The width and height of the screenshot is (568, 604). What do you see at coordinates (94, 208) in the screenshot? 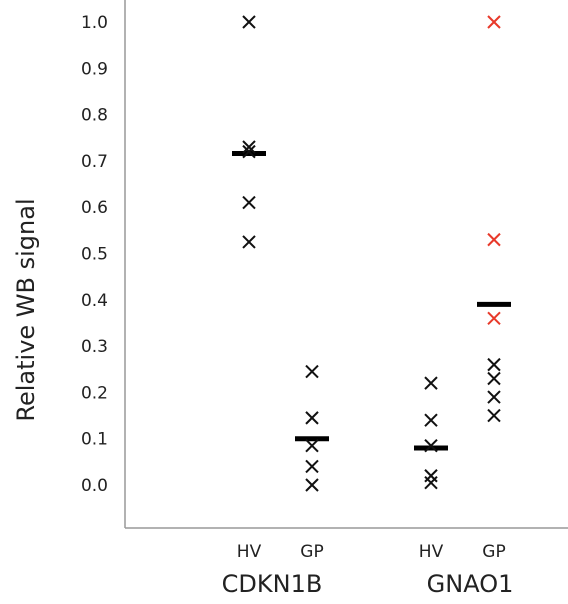
I see `y-tick-label: 0.6` at bounding box center [94, 208].